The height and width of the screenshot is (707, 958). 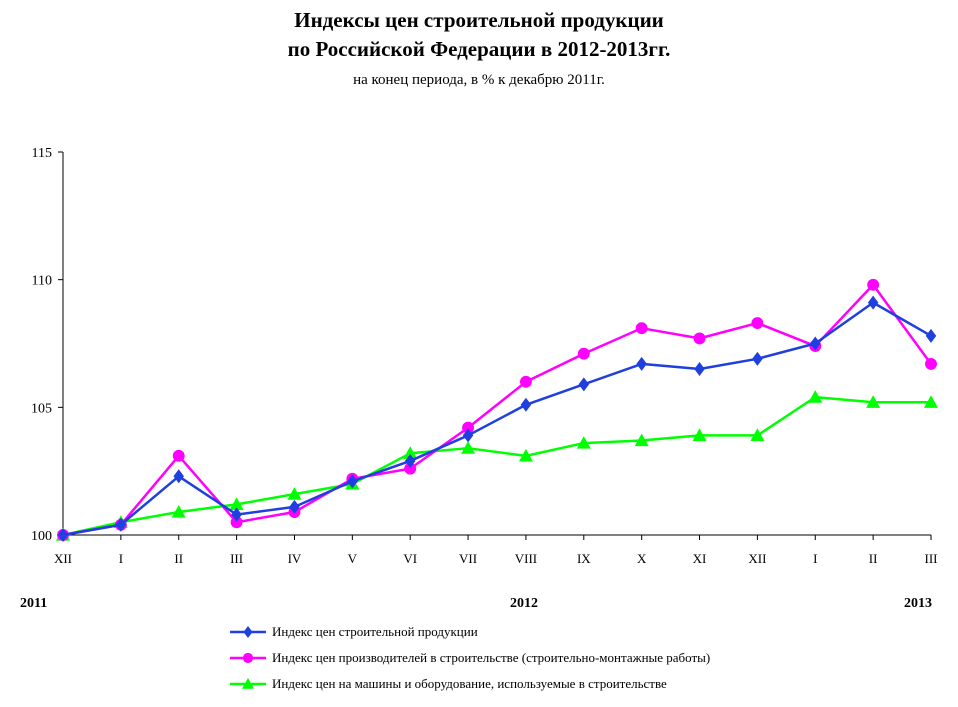 I want to click on x-tick-label: IX, so click(x=584, y=558).